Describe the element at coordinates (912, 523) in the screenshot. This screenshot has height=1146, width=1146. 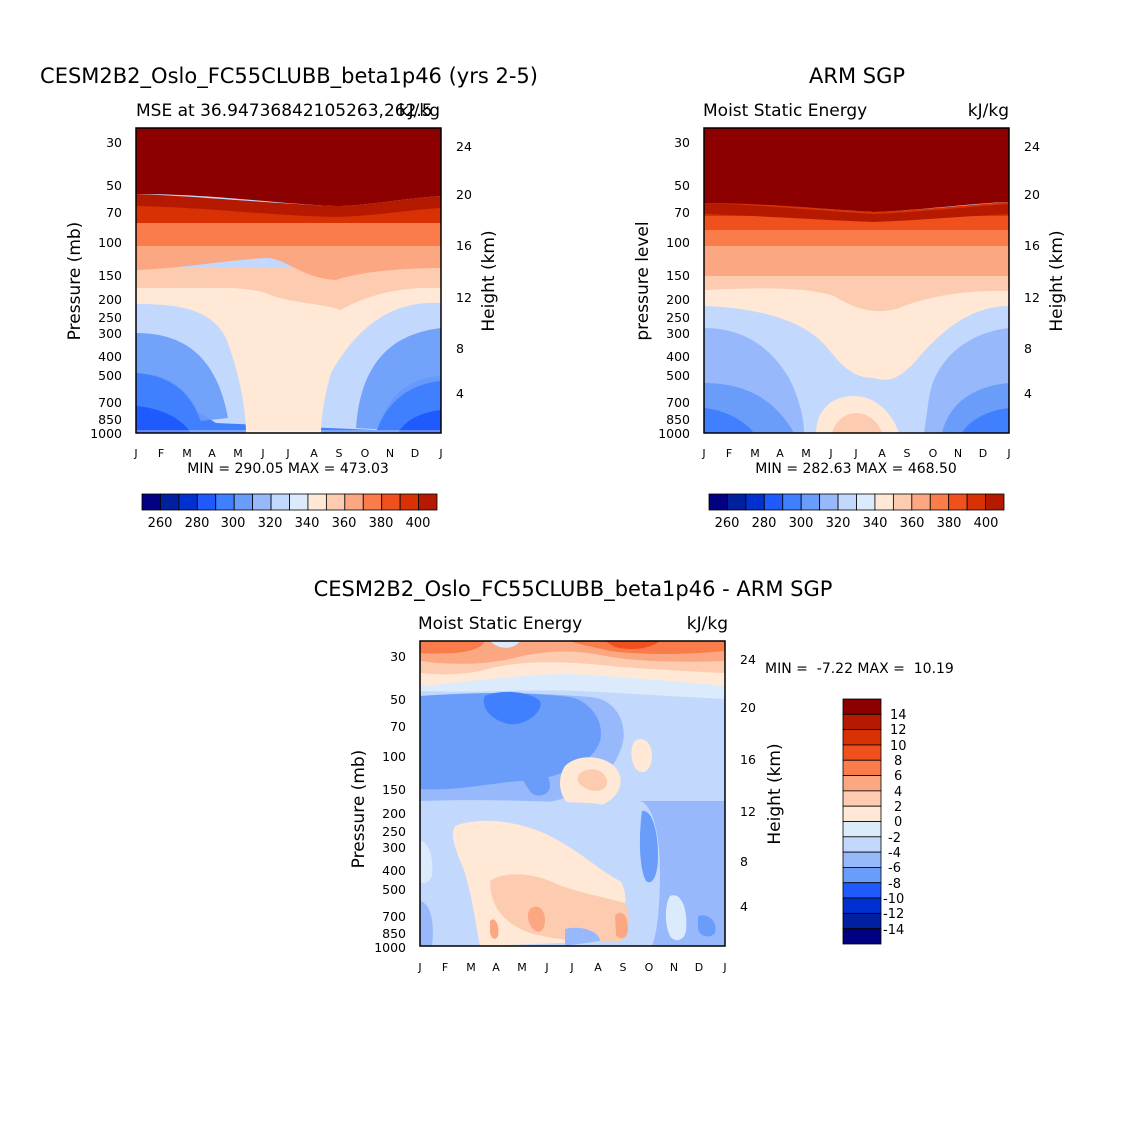
I see `p2-cb-label: 360` at that location.